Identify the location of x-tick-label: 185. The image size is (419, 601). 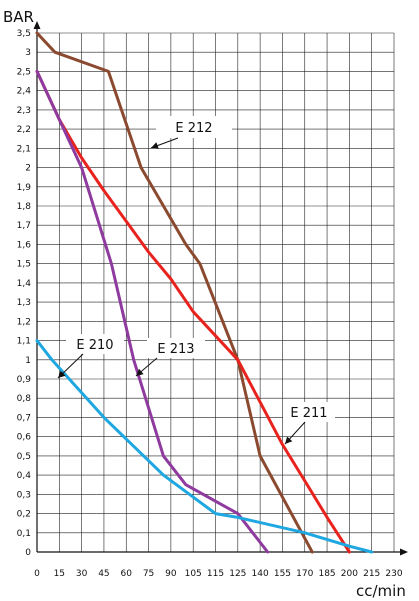
(326, 574).